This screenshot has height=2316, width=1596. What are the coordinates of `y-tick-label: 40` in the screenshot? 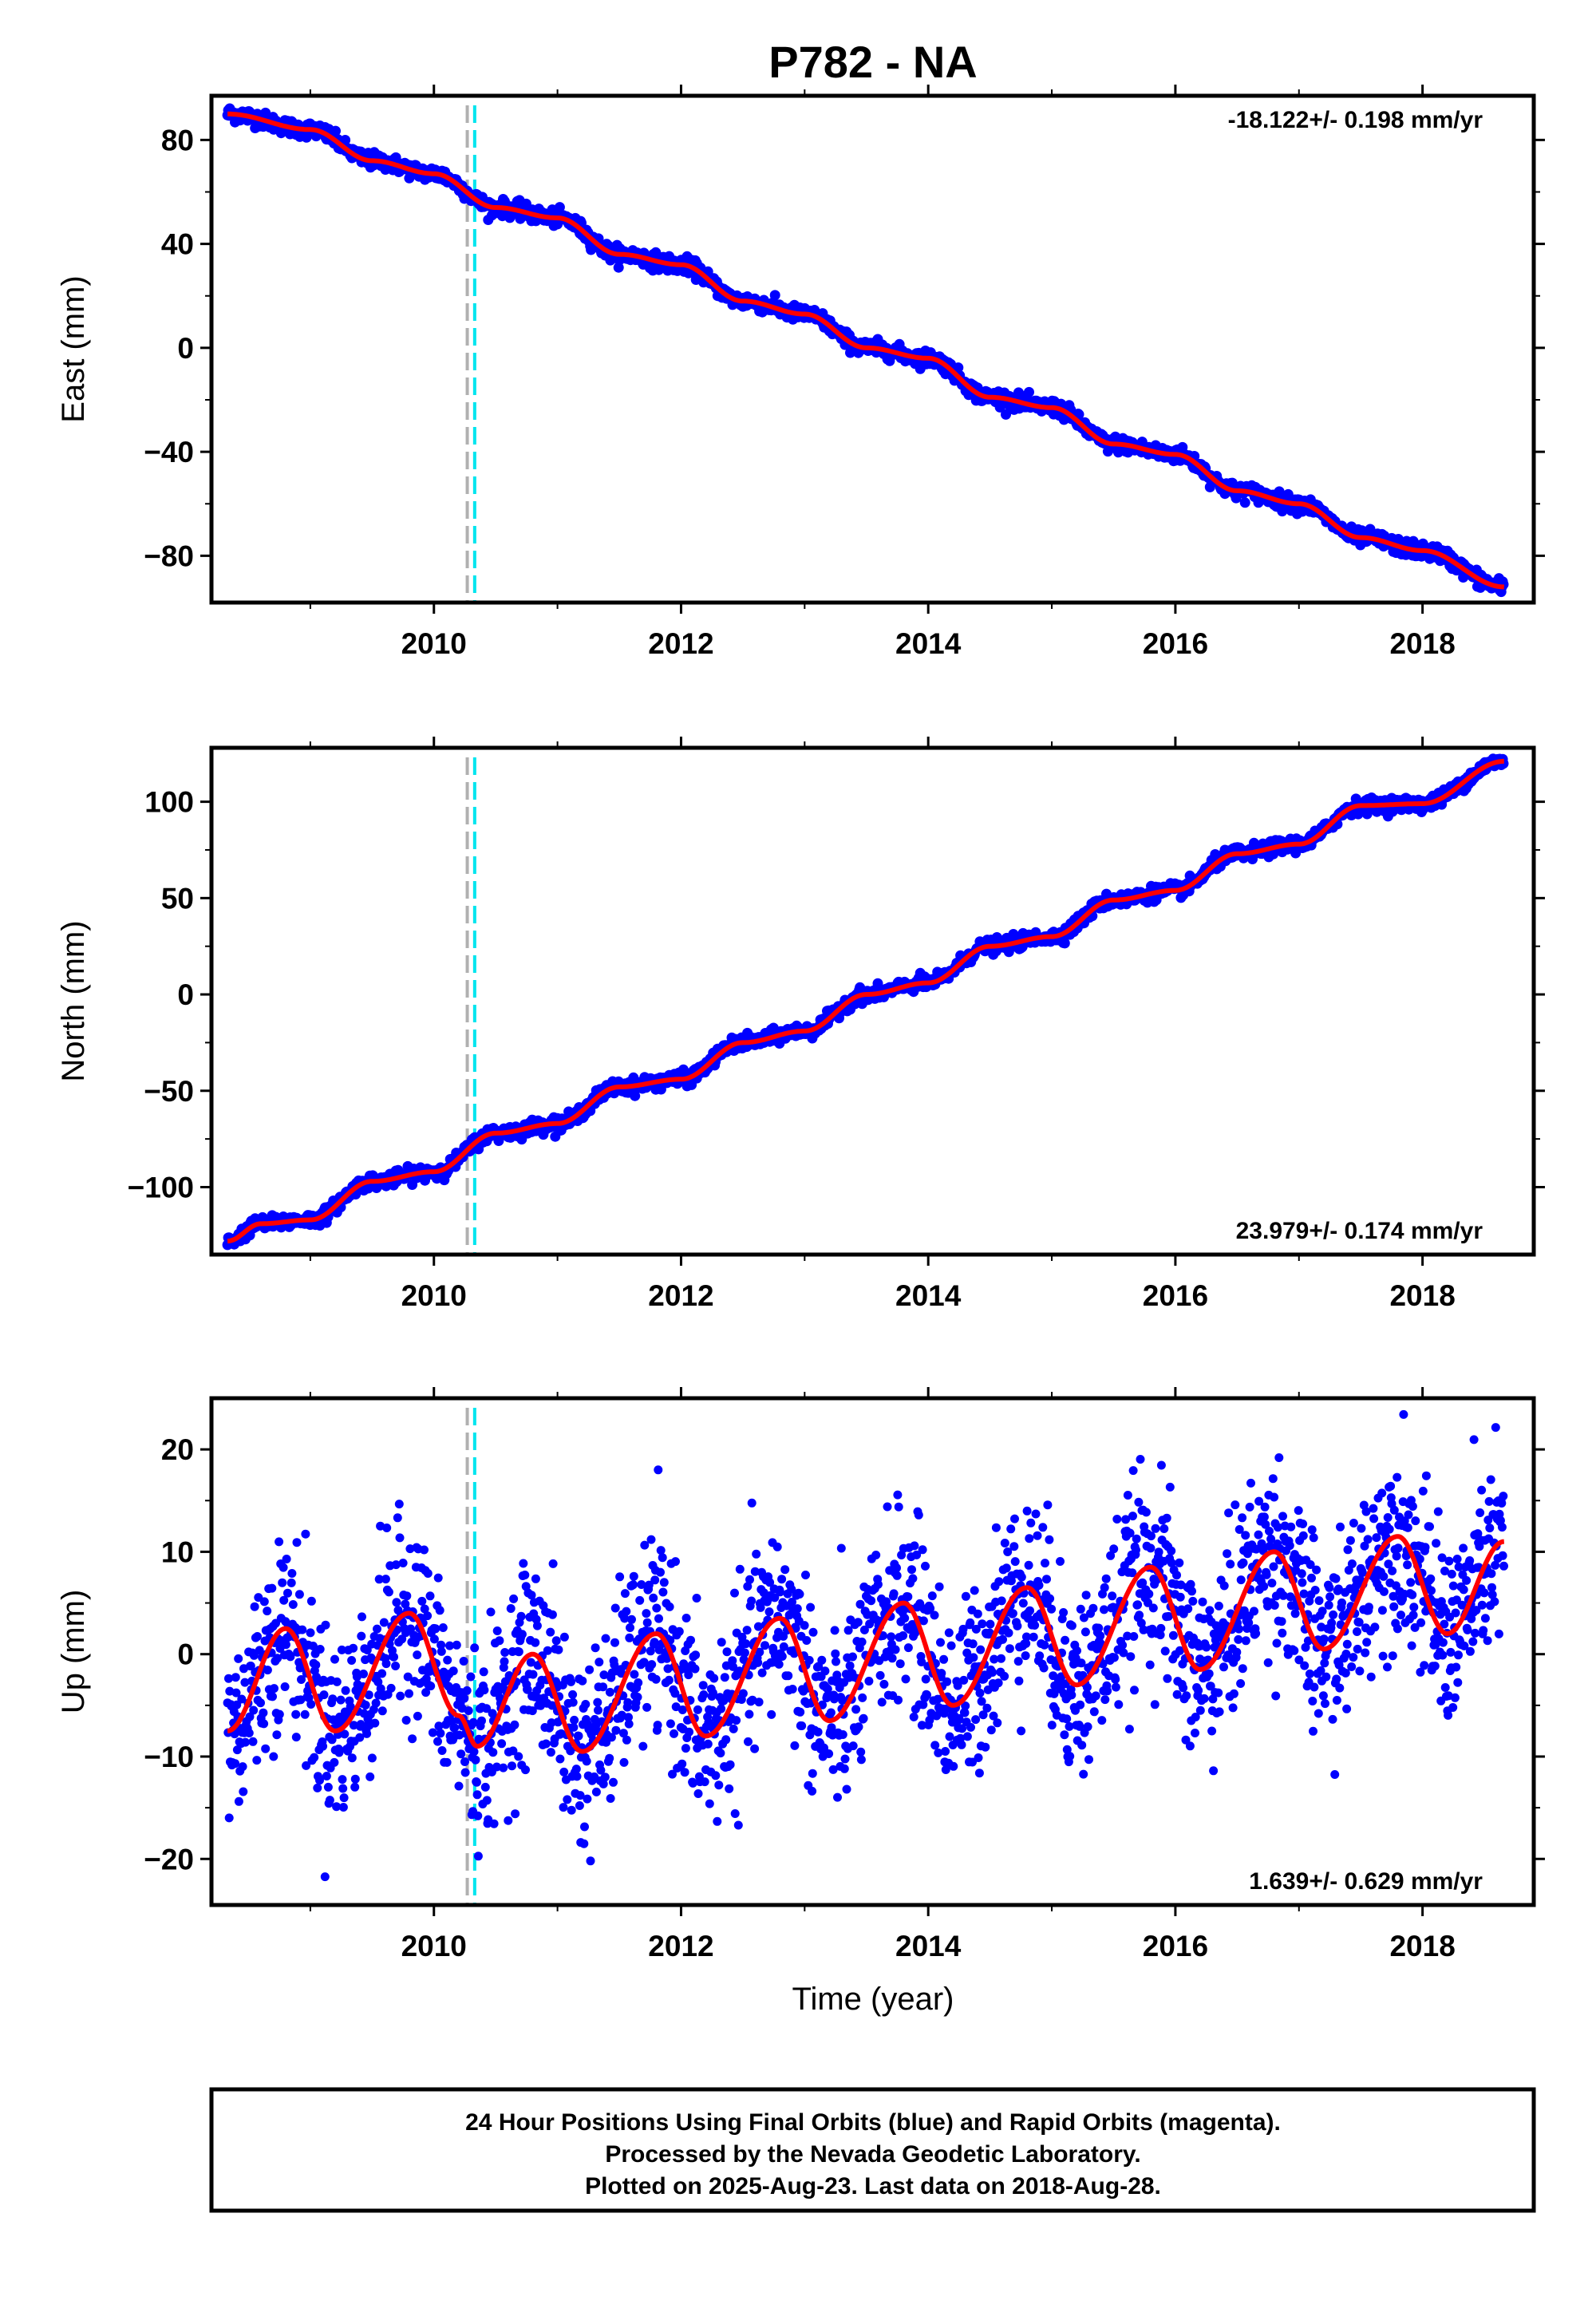 It's located at (177, 244).